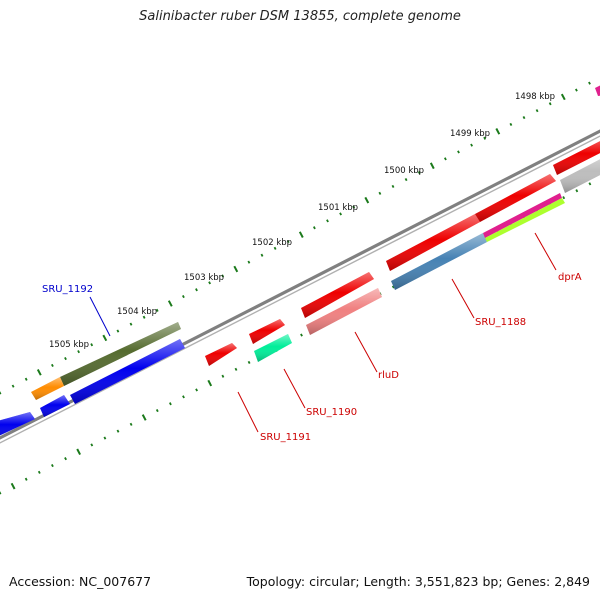 Image resolution: width=600 pixels, height=600 pixels. What do you see at coordinates (17, 424) in the screenshot?
I see `gene-arrow-blue-1-shade` at bounding box center [17, 424].